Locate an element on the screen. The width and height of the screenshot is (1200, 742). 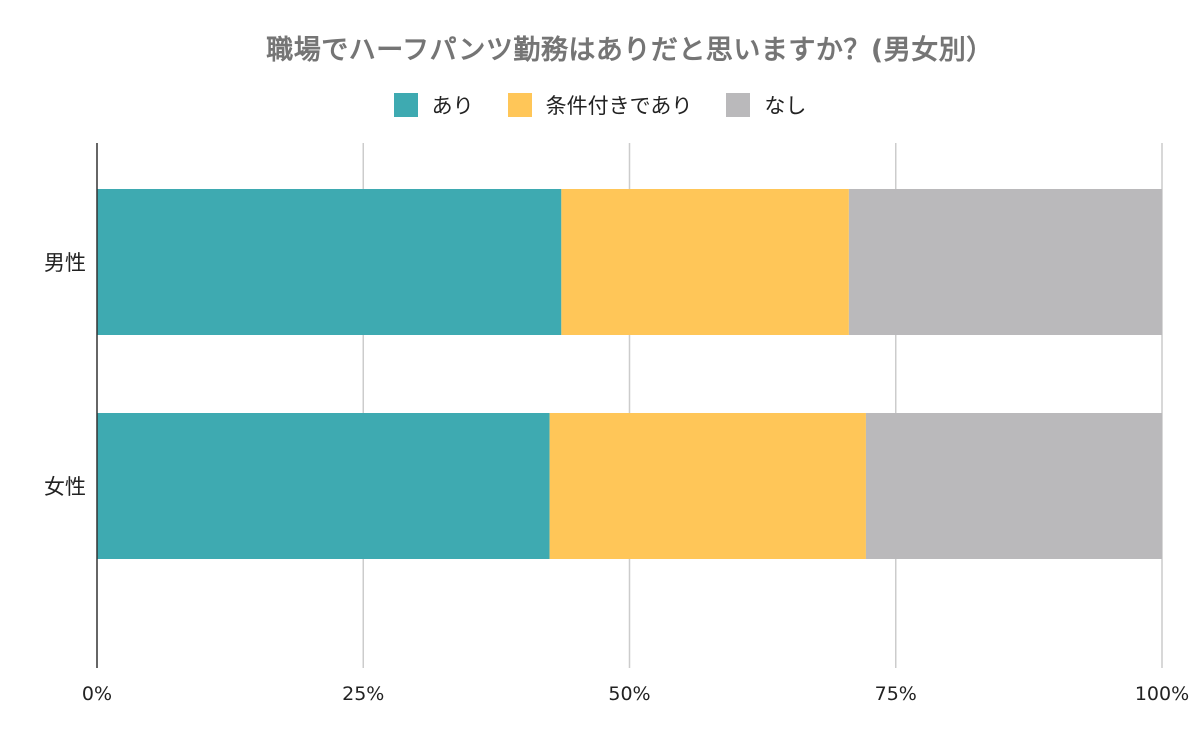
legend: あり 条件付きであり なし is located at coordinates (600, 105).